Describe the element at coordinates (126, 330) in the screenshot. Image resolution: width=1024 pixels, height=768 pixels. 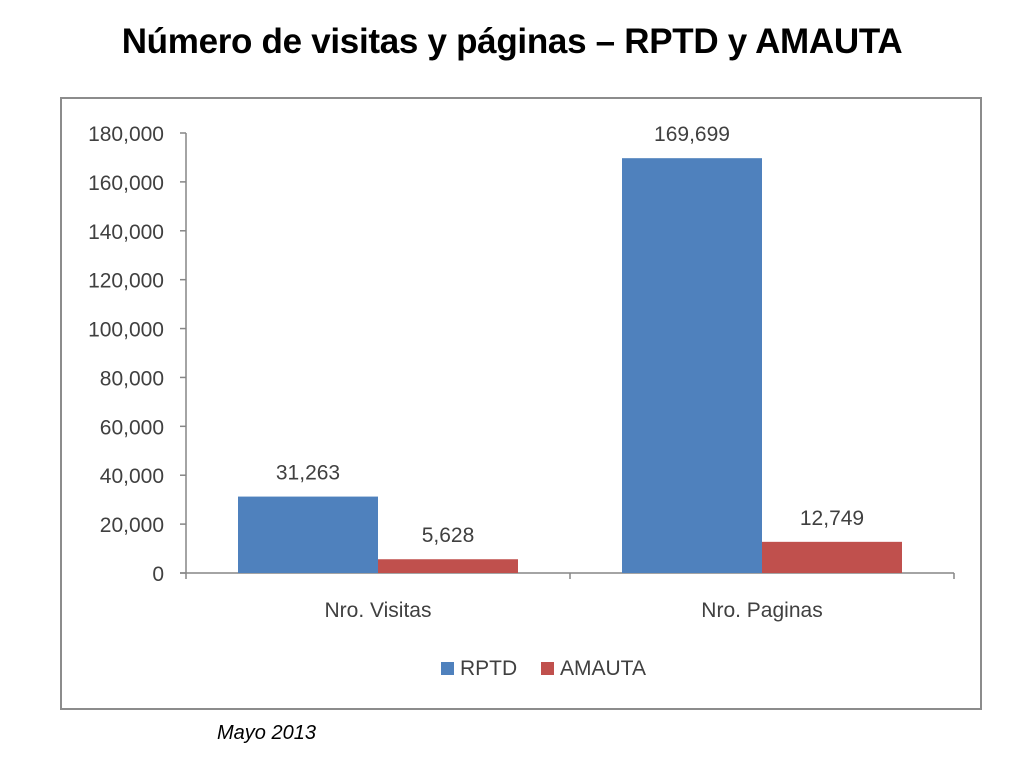
I see `y-tick-label: 100,000` at that location.